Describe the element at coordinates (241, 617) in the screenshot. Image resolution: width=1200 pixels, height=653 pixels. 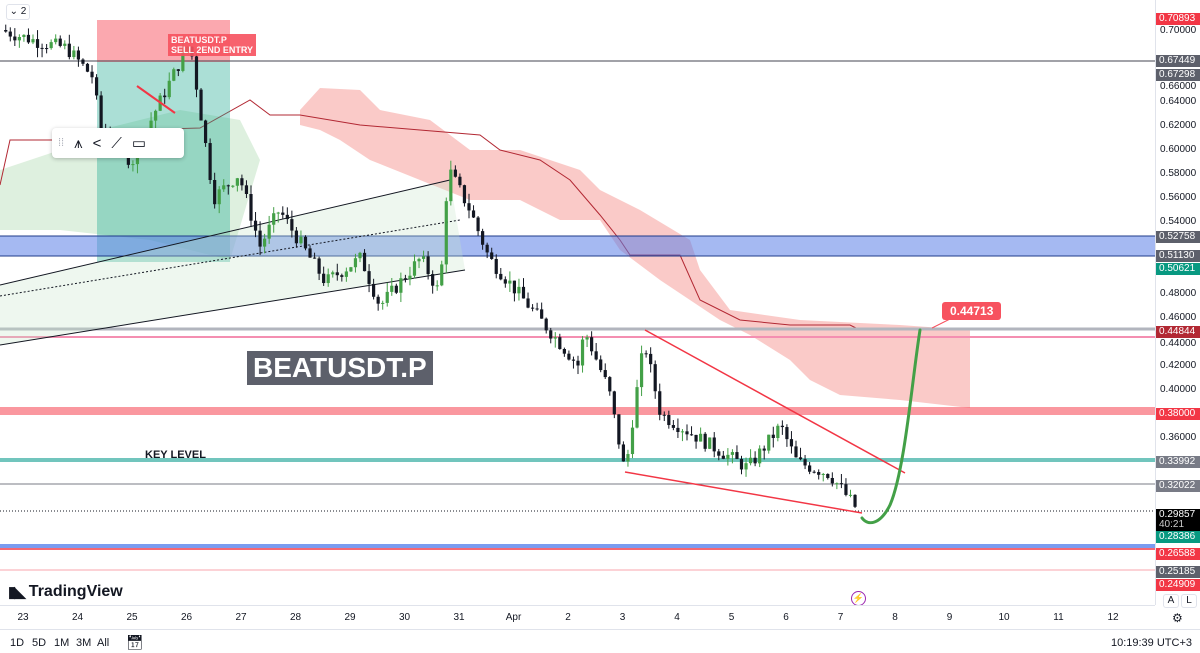
I see `time-tick: 27` at that location.